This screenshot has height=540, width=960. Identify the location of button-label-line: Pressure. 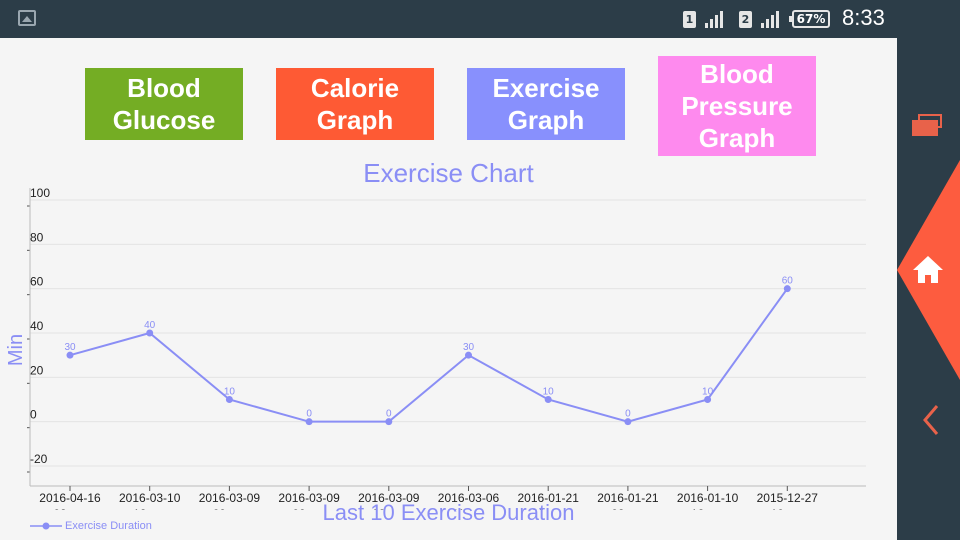
(737, 106).